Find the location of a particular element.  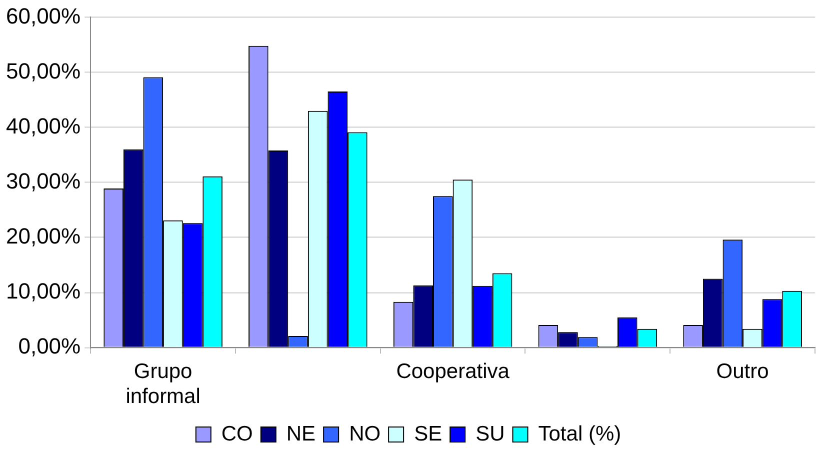

x-tick-label: Outro is located at coordinates (742, 371).